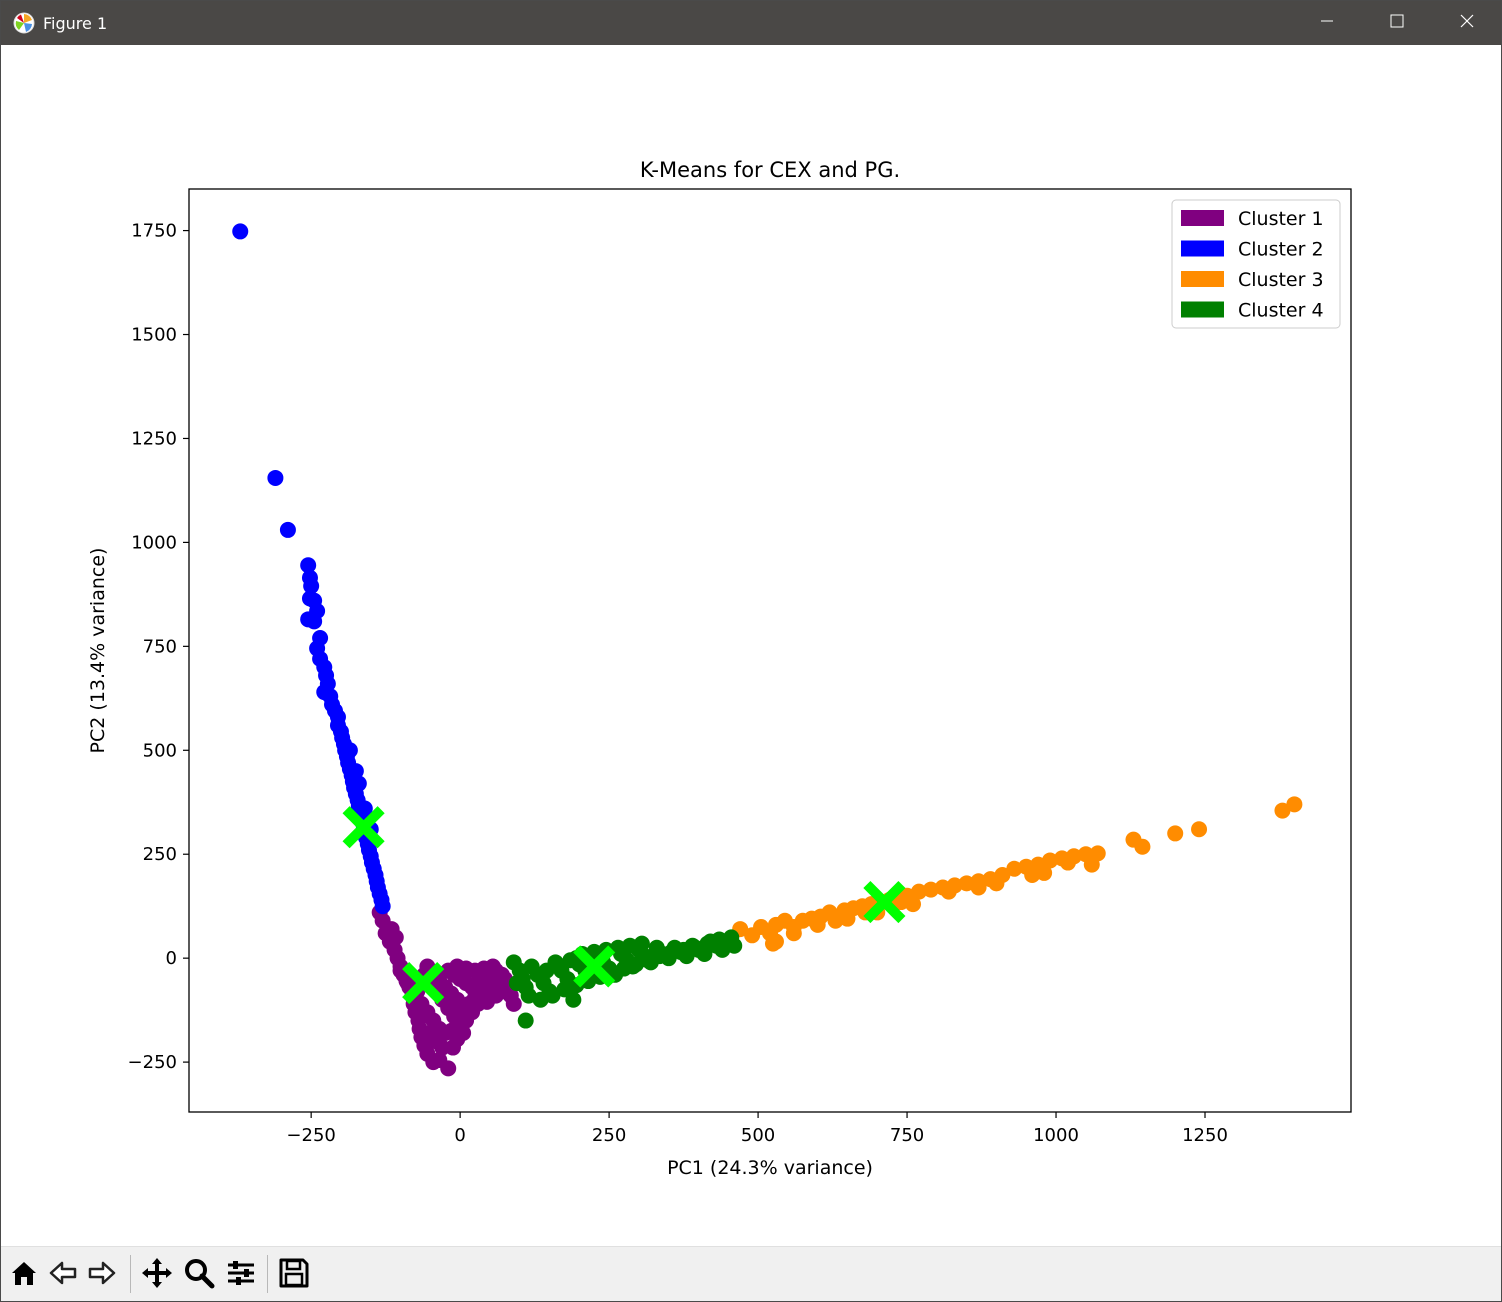  What do you see at coordinates (751, 1273) in the screenshot?
I see `navigation-toolbar` at bounding box center [751, 1273].